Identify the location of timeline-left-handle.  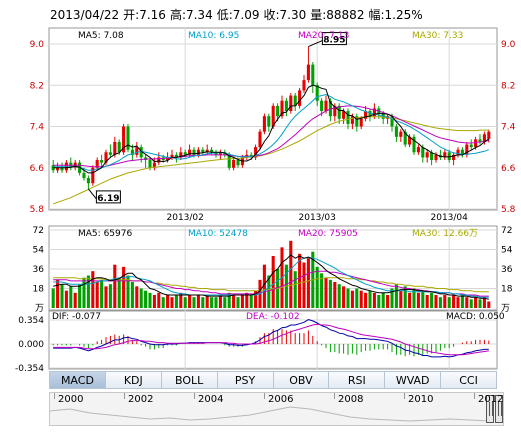
(490, 409).